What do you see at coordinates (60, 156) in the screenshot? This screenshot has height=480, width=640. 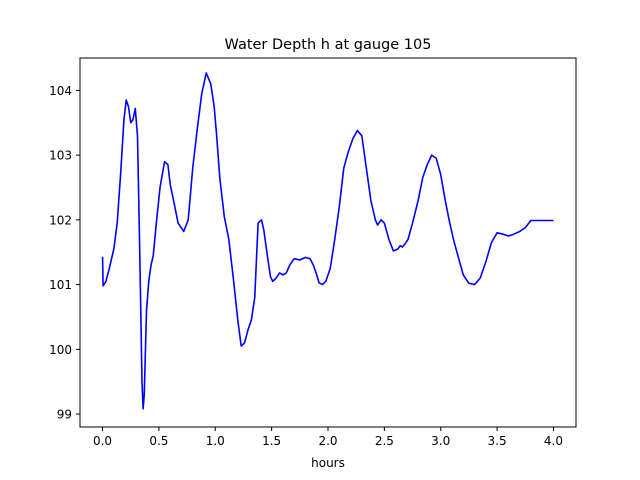 I see `y-tick-label: 103` at bounding box center [60, 156].